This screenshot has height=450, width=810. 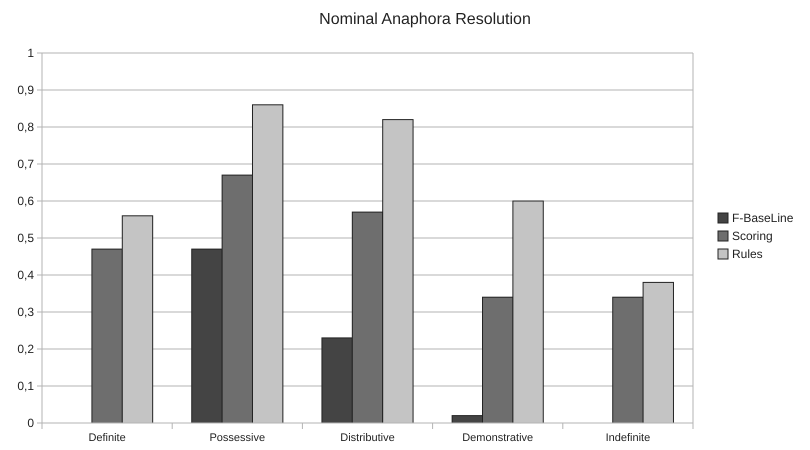 I want to click on y-tick-label: 0,1, so click(x=25, y=386).